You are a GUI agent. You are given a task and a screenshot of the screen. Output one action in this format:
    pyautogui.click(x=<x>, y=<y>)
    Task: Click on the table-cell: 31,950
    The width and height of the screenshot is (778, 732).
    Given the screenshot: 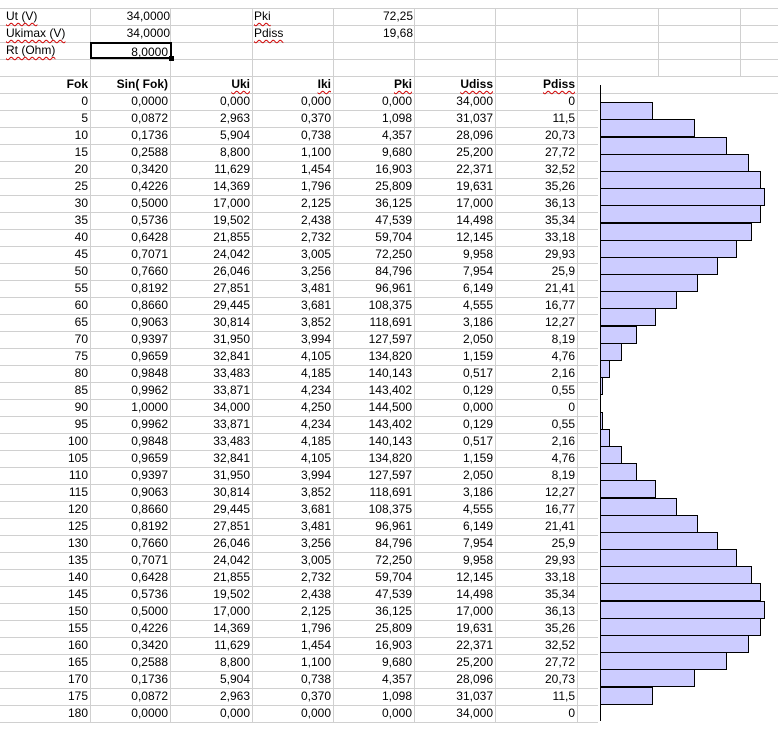 What is the action you would take?
    pyautogui.click(x=231, y=475)
    